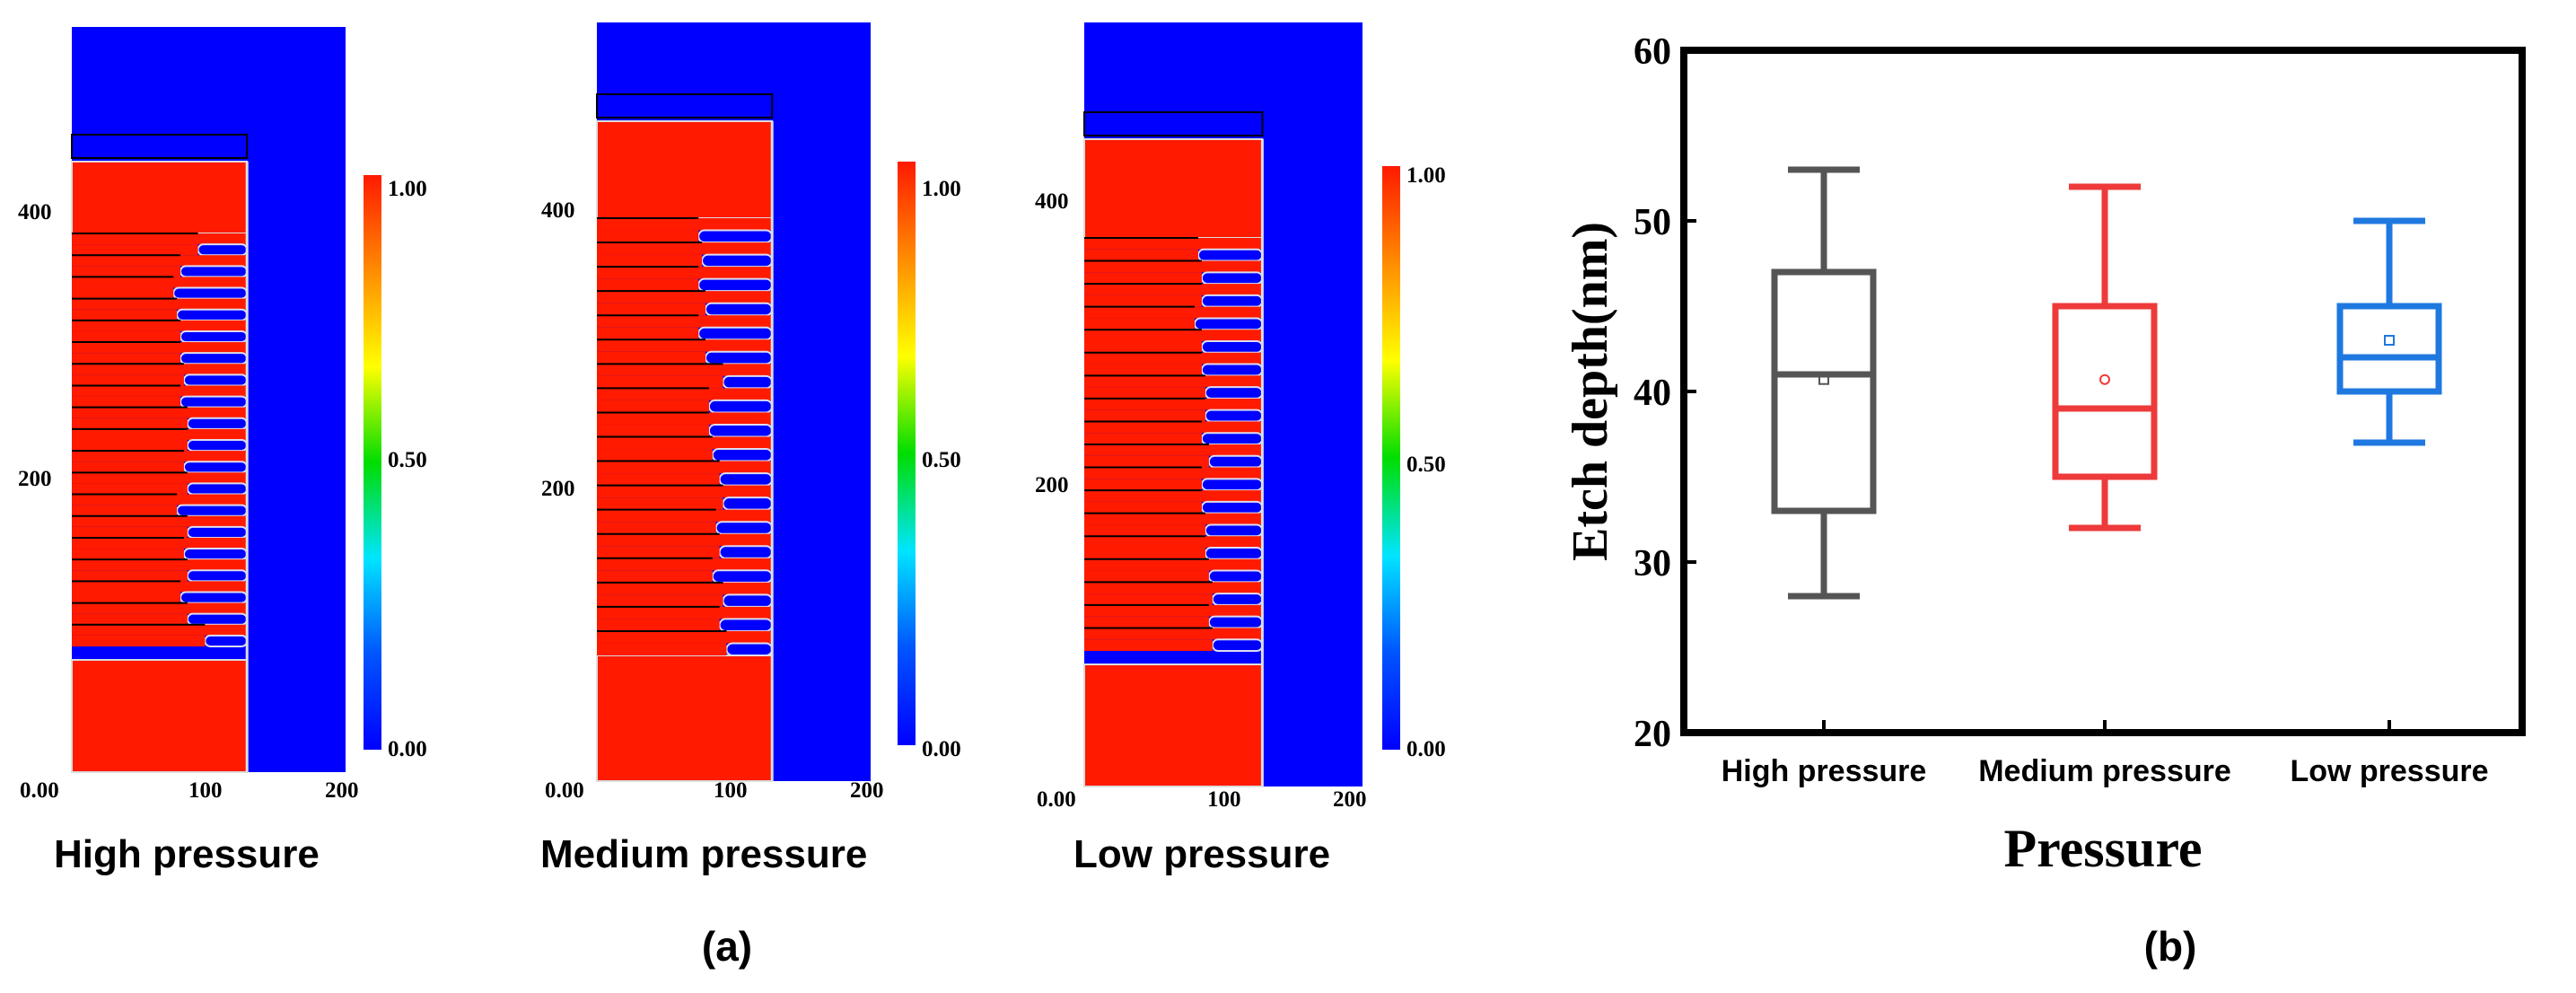 The image size is (2576, 993). I want to click on colorbar-gradient-bar, so click(1391, 458).